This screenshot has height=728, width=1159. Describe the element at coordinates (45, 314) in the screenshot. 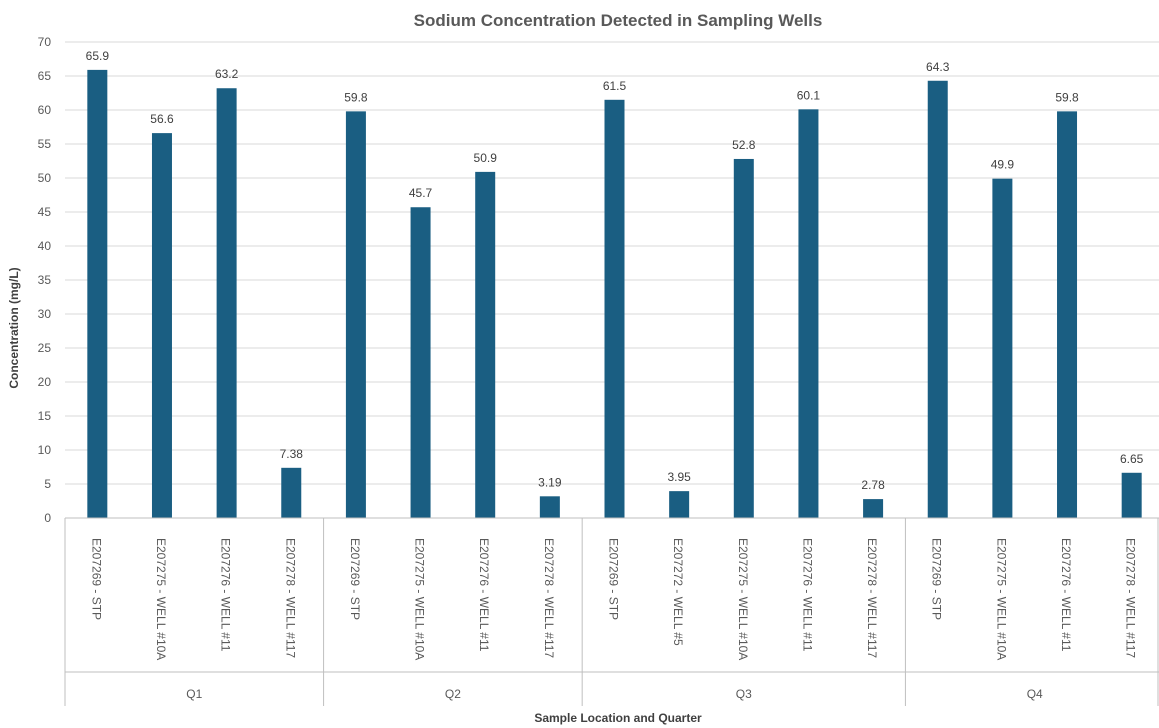

I see `y-tick-label: 30` at that location.